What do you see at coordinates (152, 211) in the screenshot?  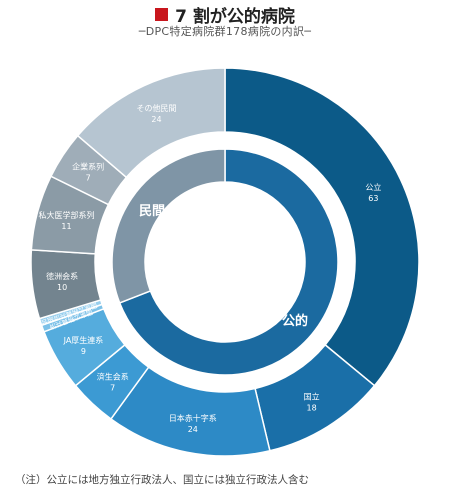 I see `inner-label-1: 民間` at bounding box center [152, 211].